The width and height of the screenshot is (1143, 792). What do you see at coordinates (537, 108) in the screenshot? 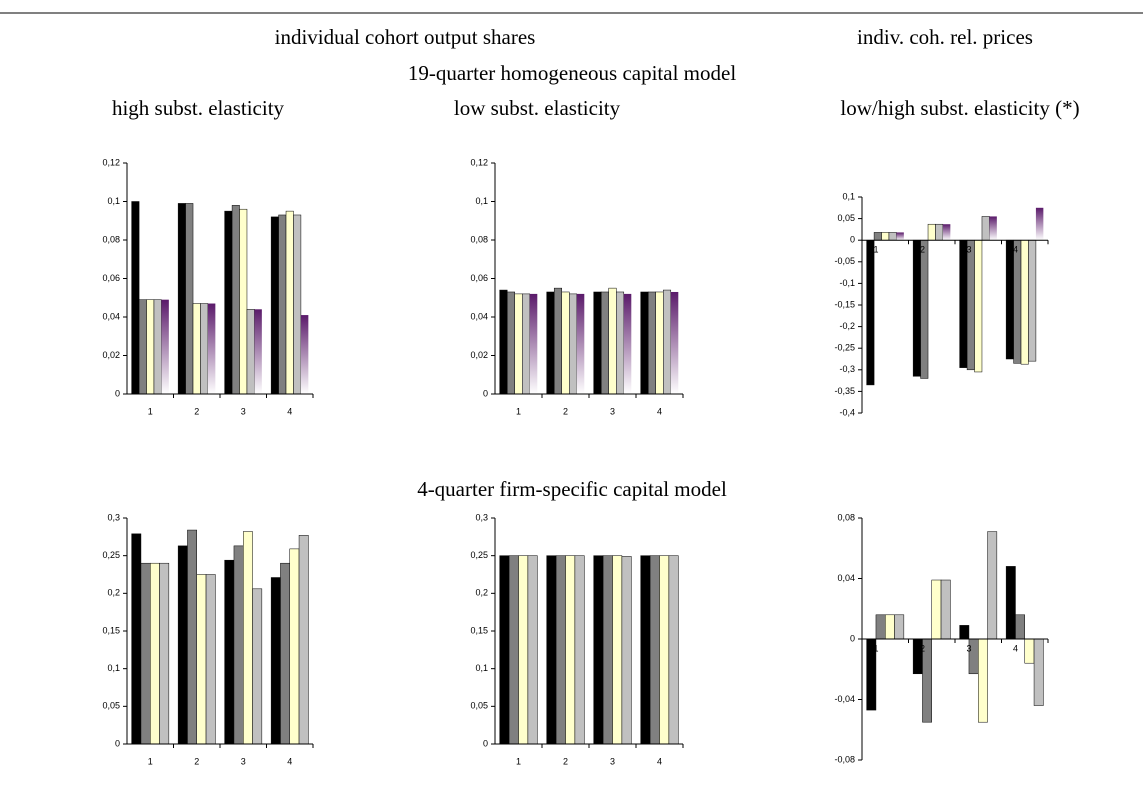
I see `column-title: low subst. elasticity` at bounding box center [537, 108].